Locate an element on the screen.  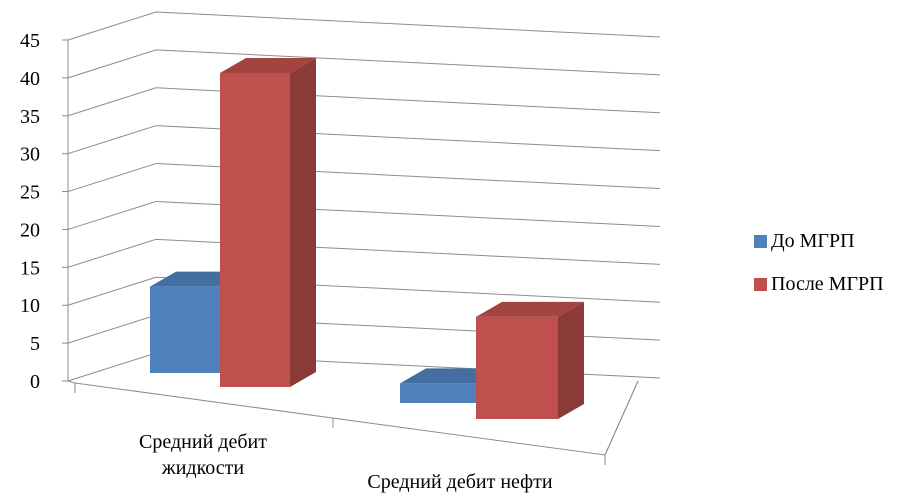
legend-label: До МГРП is located at coordinates (813, 241).